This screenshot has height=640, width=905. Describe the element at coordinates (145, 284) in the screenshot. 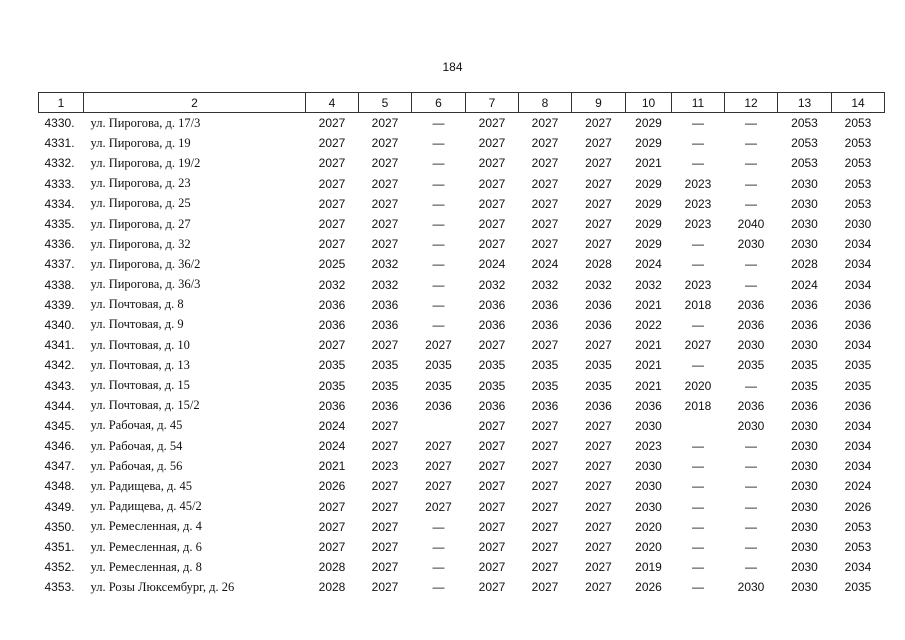

I see `address: ул. Пирогова, д. 36/3` at that location.